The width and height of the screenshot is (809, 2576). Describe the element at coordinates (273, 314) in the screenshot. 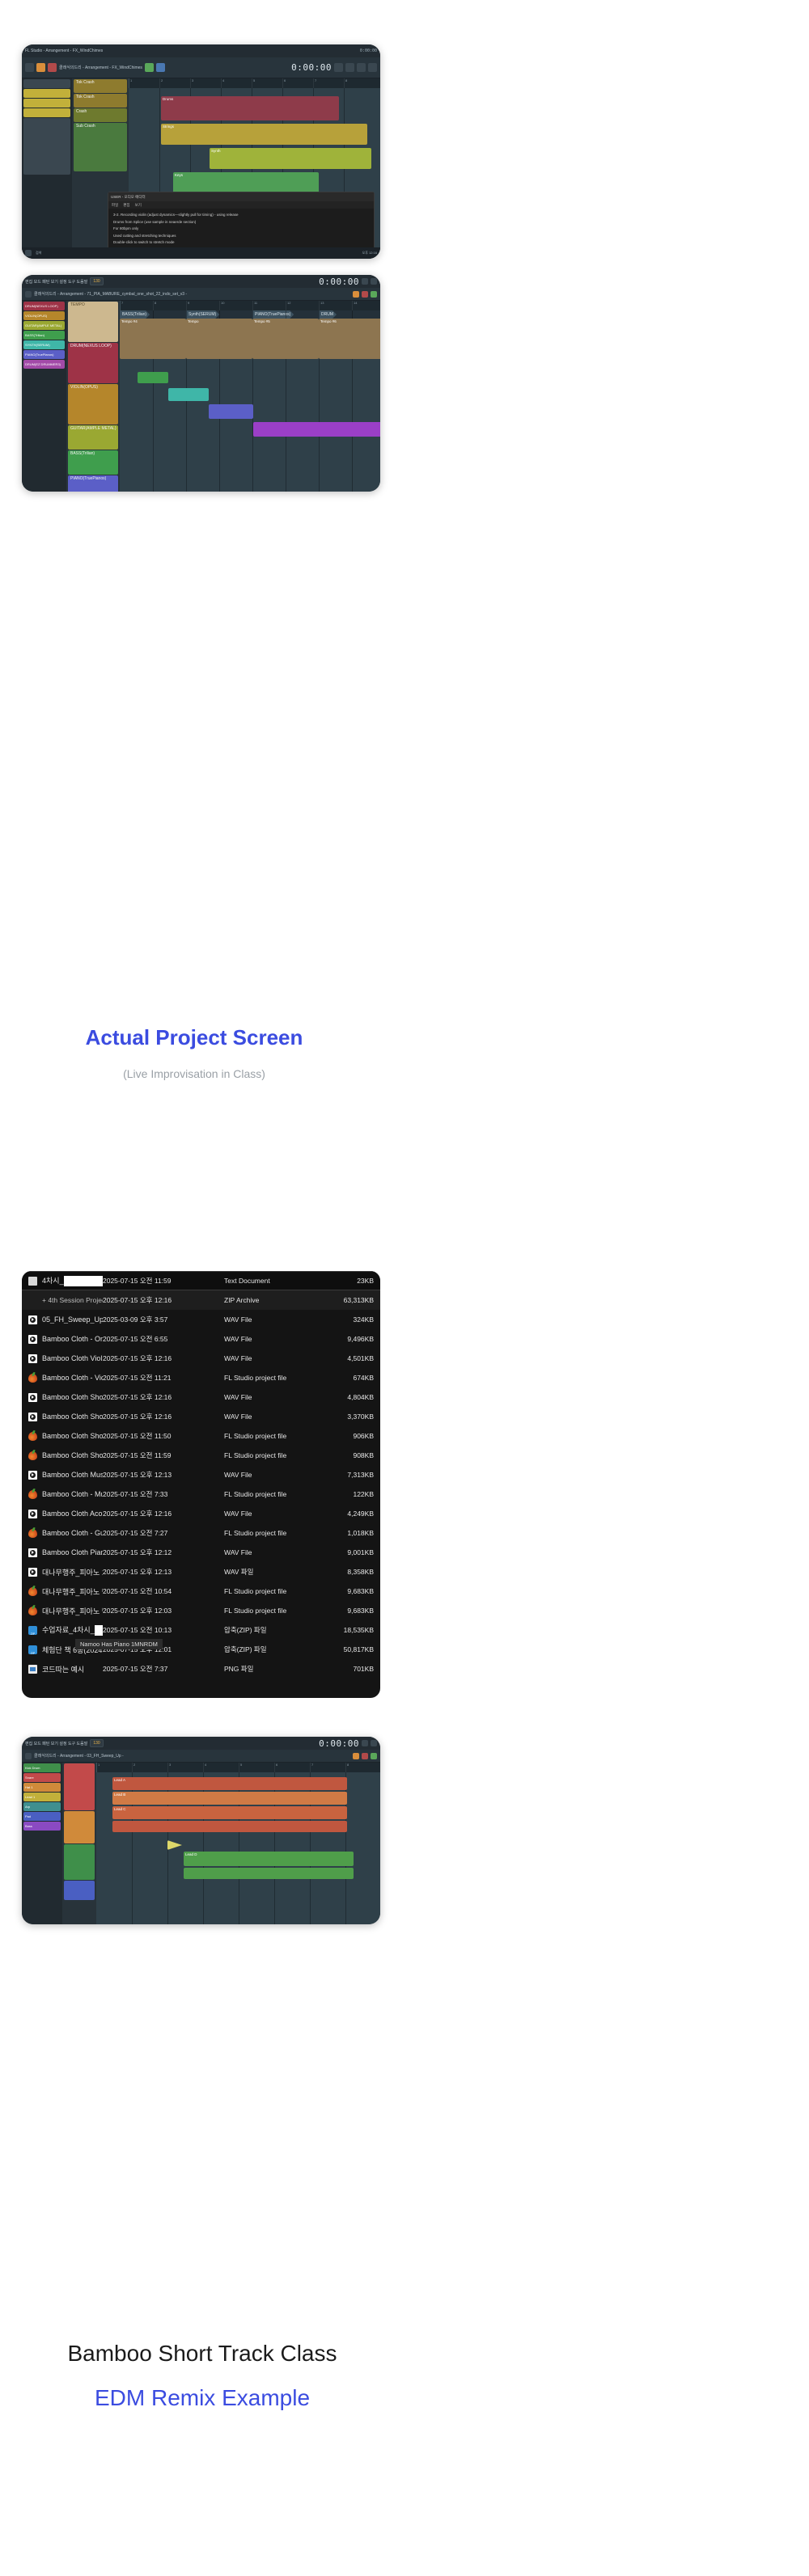

I see `arrangement-marker: PIANO(TruePianos)` at that location.